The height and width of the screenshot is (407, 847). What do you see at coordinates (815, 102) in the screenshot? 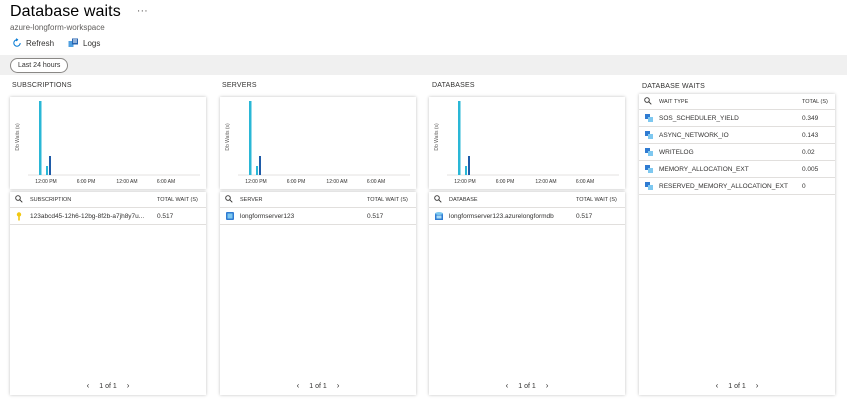
I see `column-header-total: TOTAL (S)` at bounding box center [815, 102].